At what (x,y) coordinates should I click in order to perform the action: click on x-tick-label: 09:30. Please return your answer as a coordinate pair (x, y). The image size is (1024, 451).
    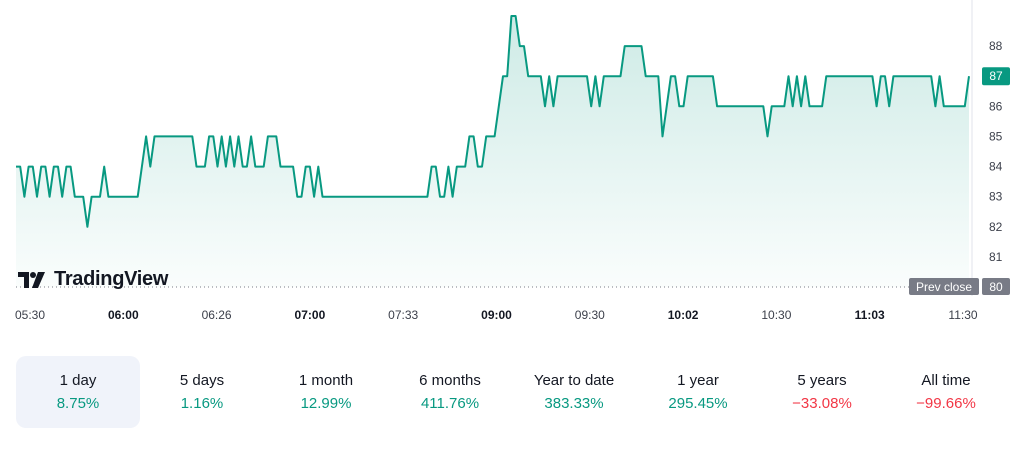
    Looking at the image, I should click on (590, 315).